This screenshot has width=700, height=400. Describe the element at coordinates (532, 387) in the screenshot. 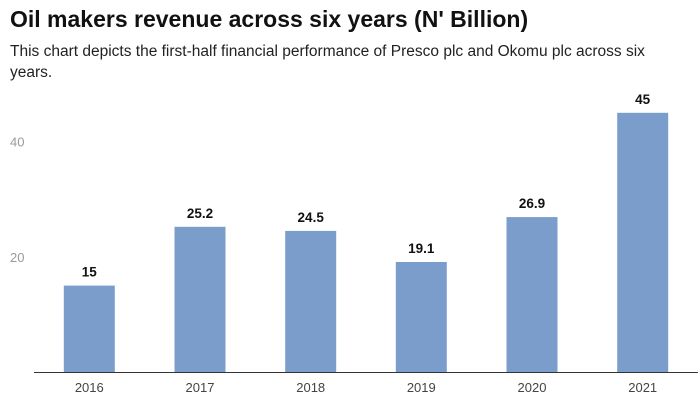

I see `x-tick-label-2020: 2020` at that location.